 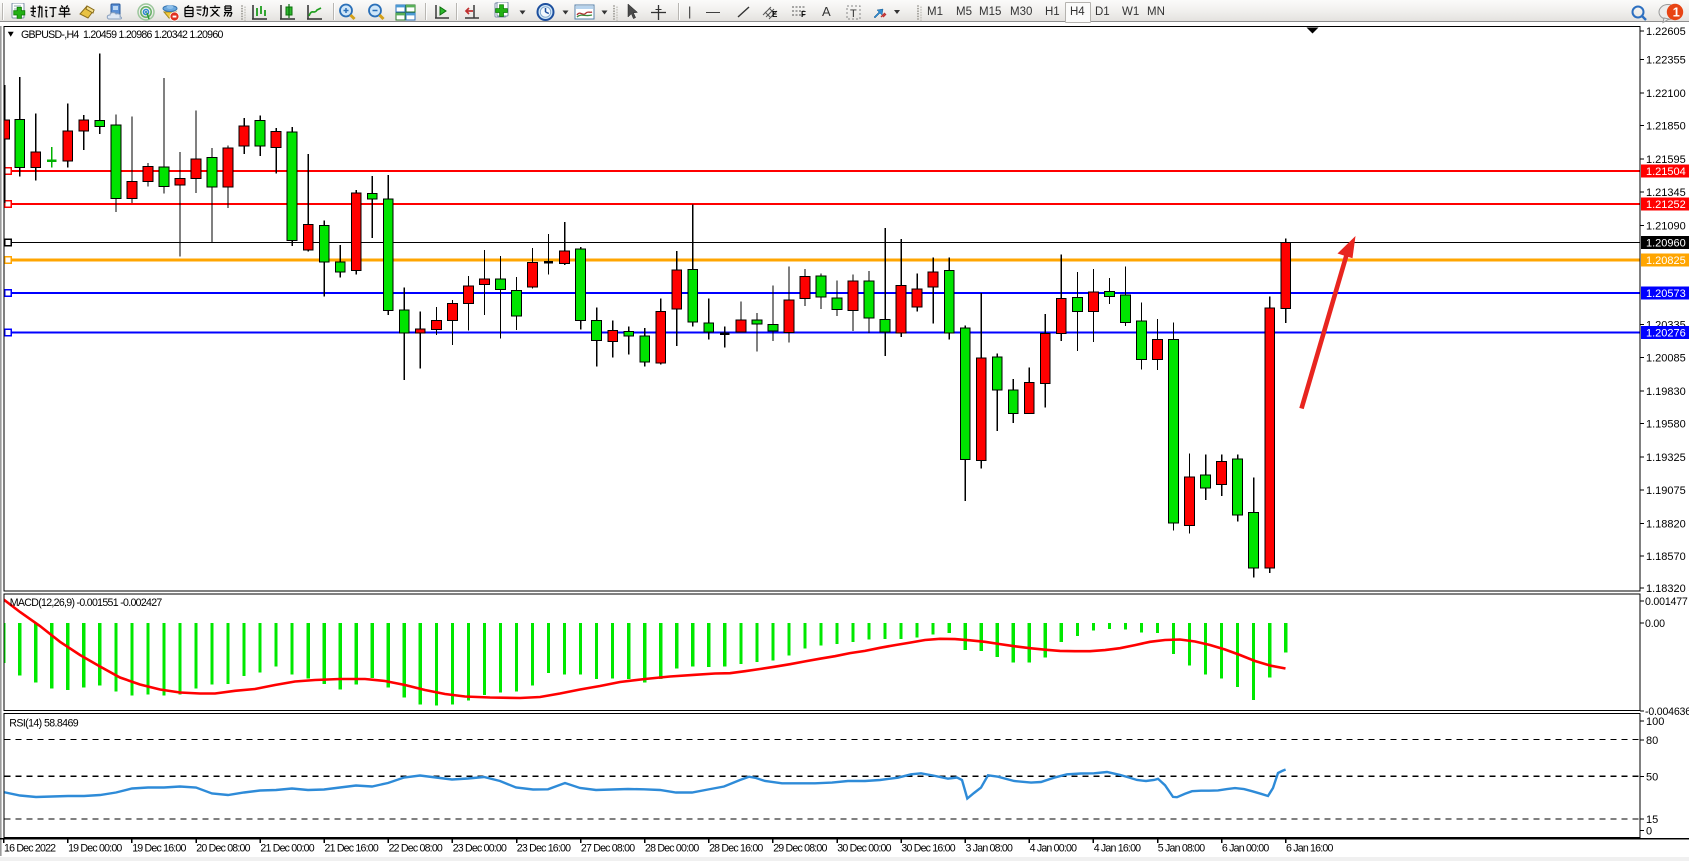 What do you see at coordinates (1666, 557) in the screenshot?
I see `svg-text: 1.18570` at bounding box center [1666, 557].